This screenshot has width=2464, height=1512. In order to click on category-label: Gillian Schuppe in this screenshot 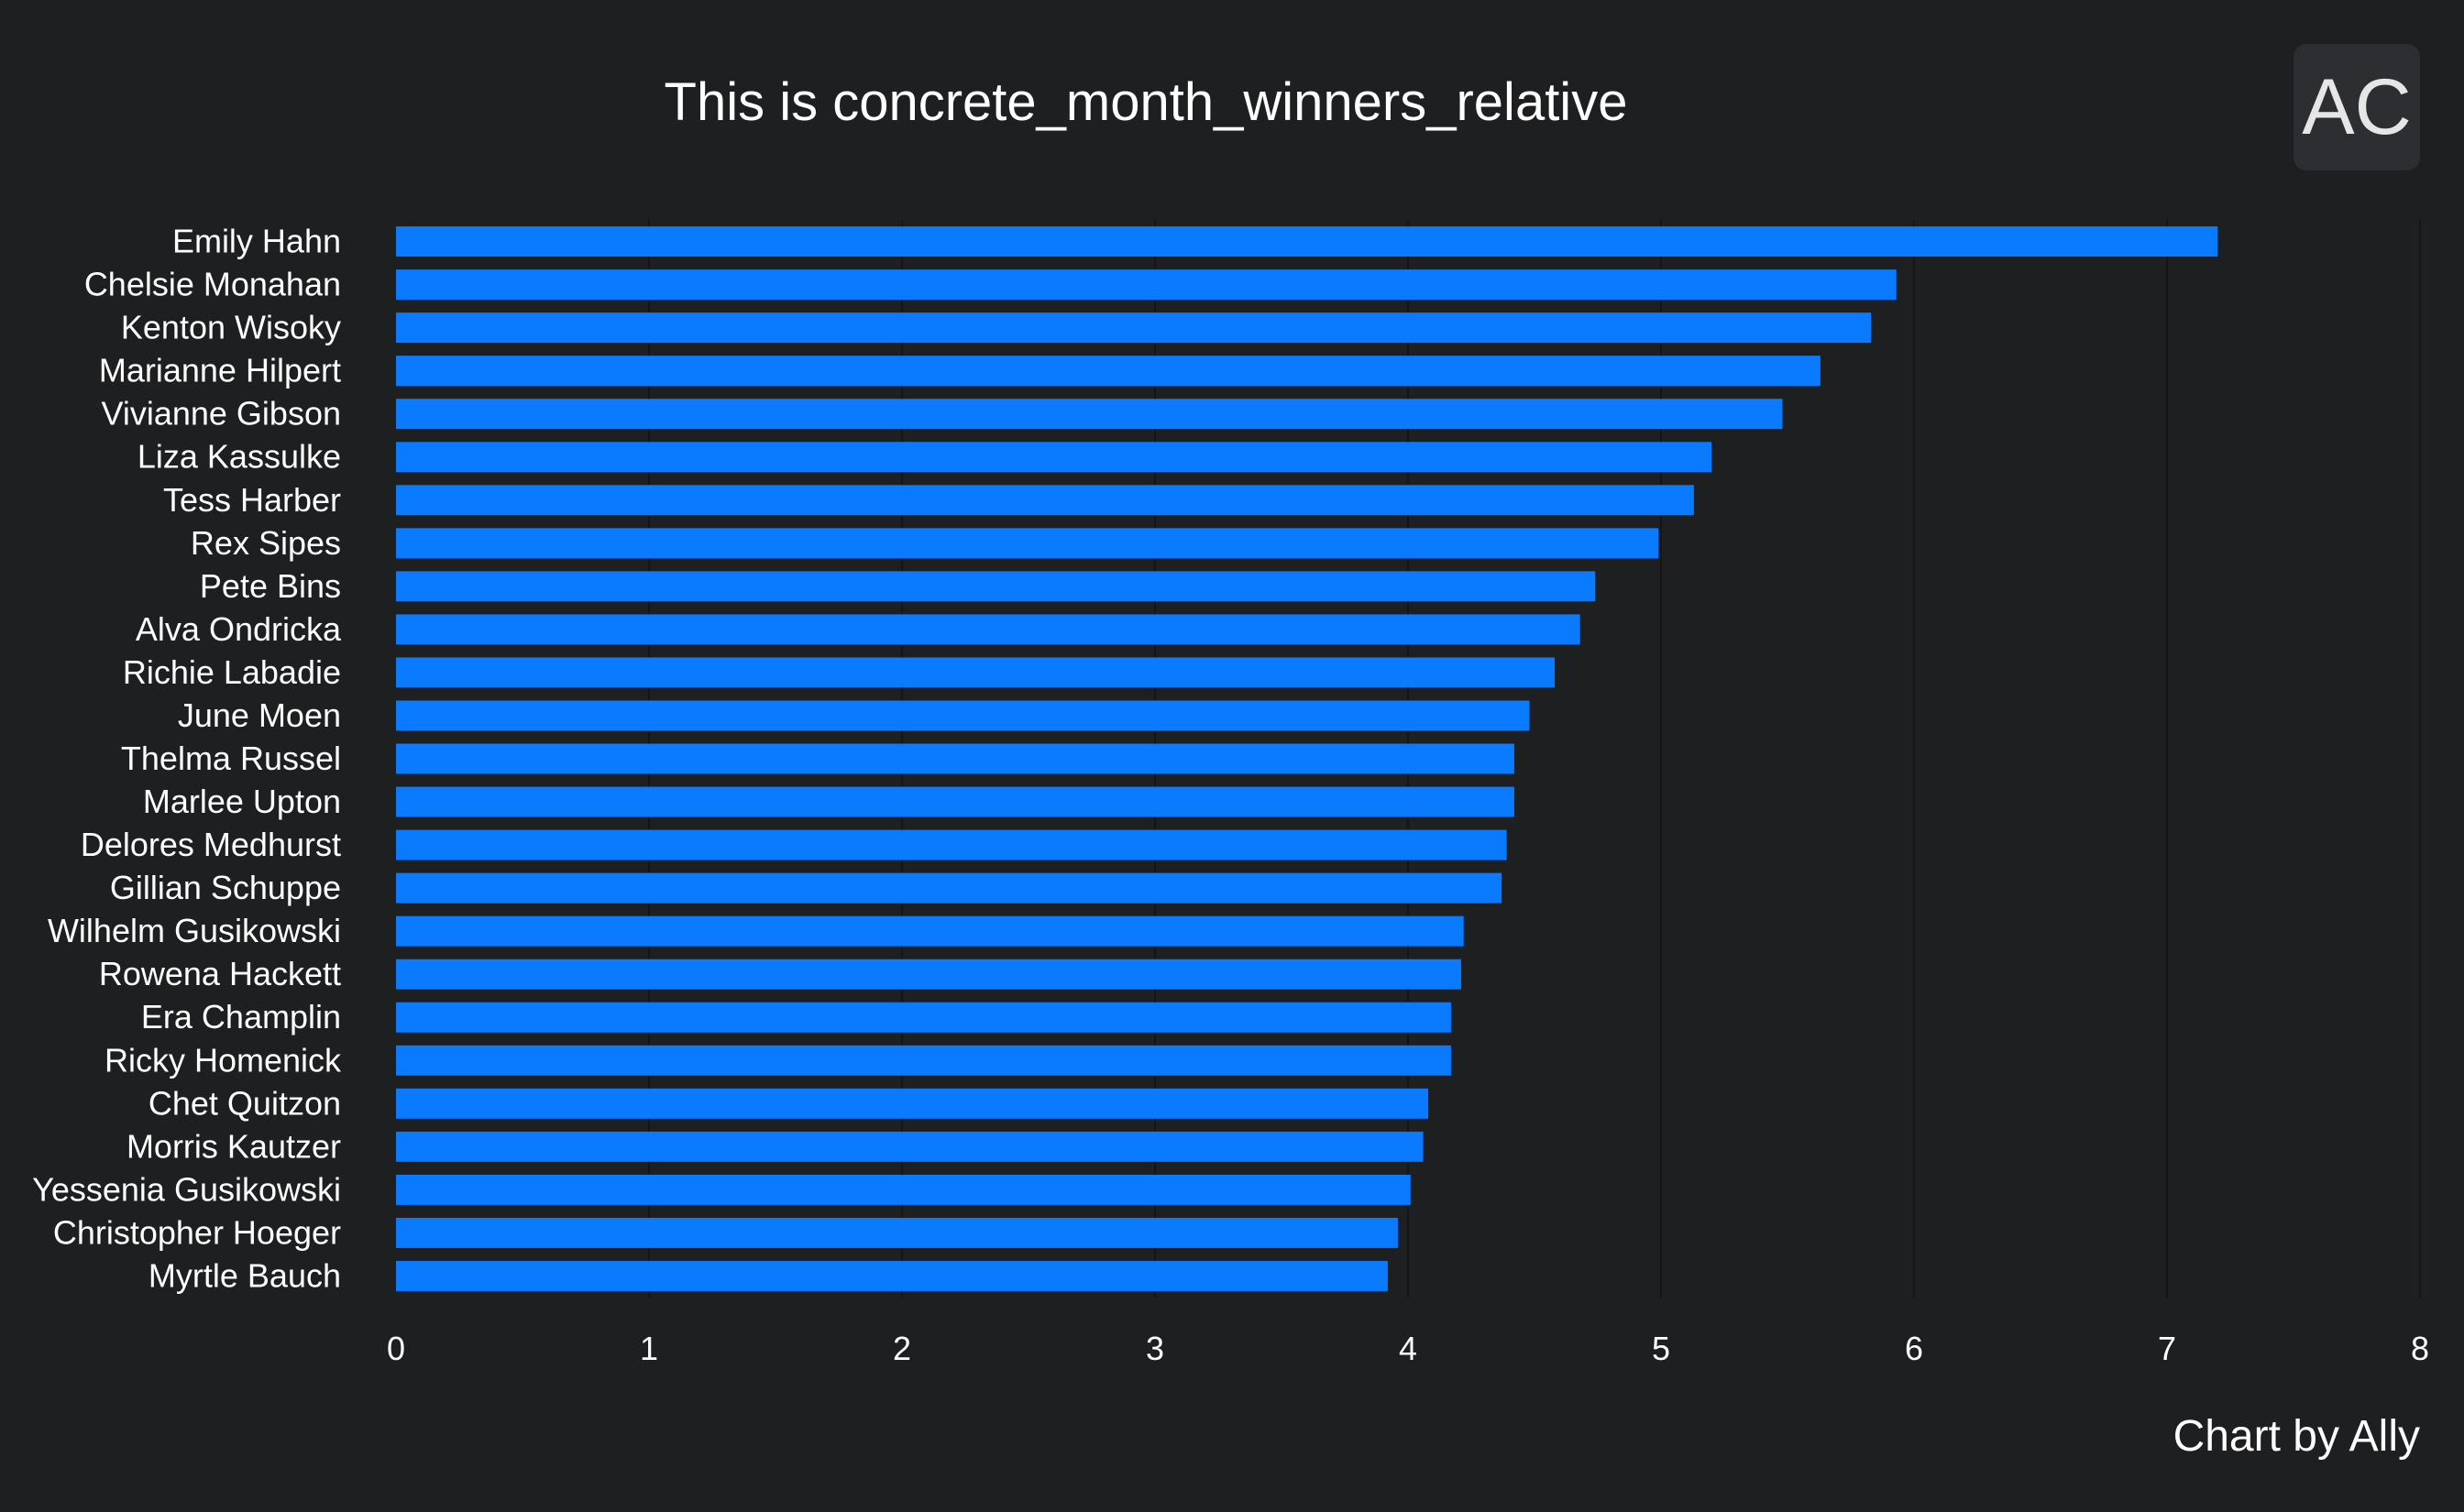, I will do `click(225, 887)`.